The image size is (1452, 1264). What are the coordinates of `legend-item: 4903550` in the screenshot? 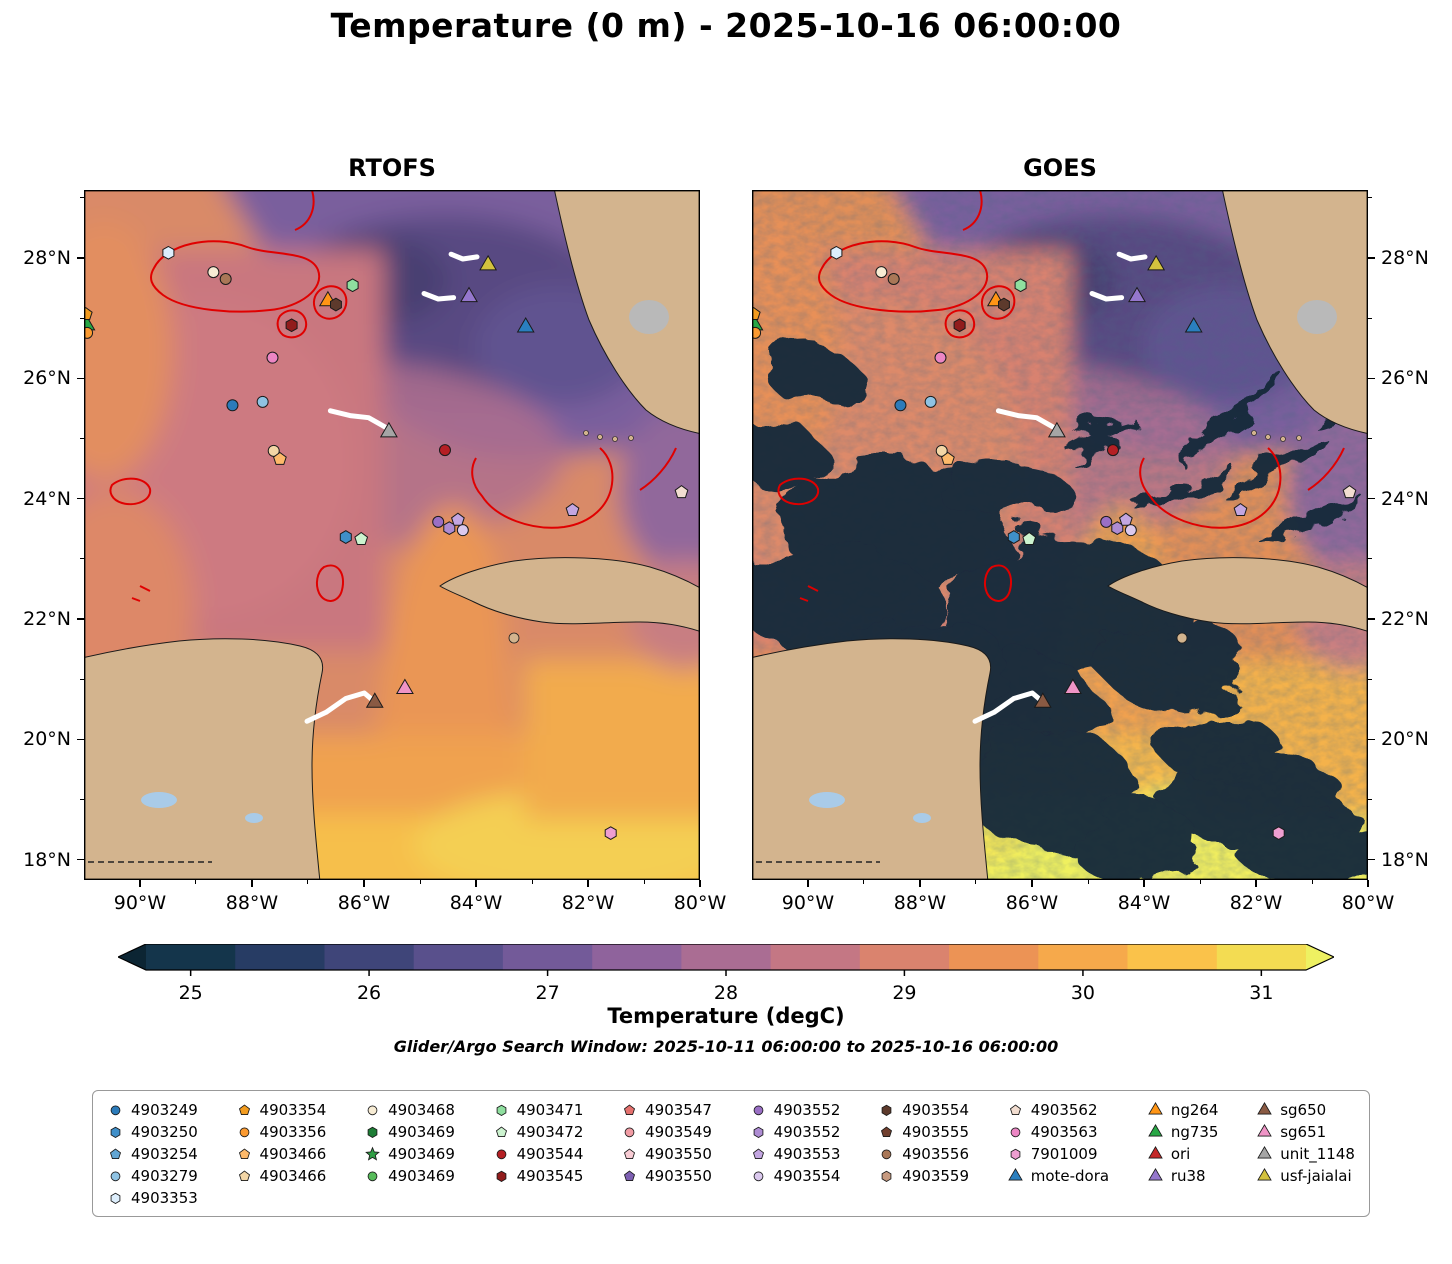 It's located at (666, 1153).